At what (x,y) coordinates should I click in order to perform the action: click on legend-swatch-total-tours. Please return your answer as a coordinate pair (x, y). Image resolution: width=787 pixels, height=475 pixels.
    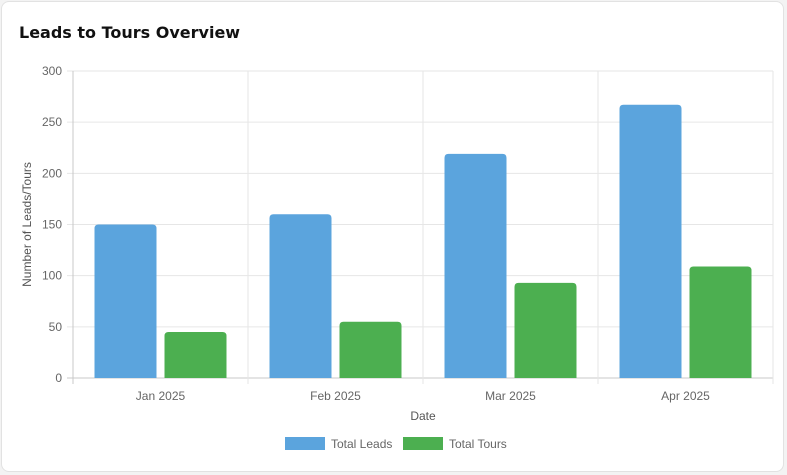
    Looking at the image, I should click on (423, 443).